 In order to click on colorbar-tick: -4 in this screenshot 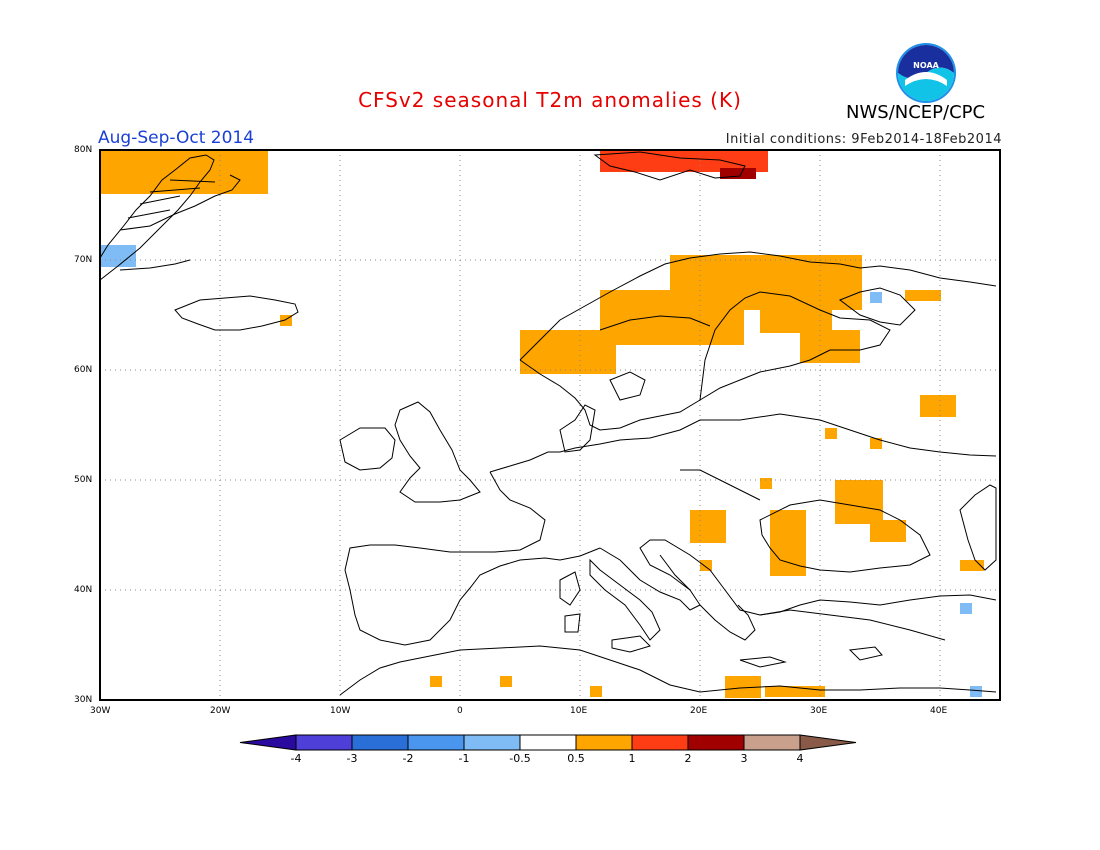, I will do `click(296, 758)`.